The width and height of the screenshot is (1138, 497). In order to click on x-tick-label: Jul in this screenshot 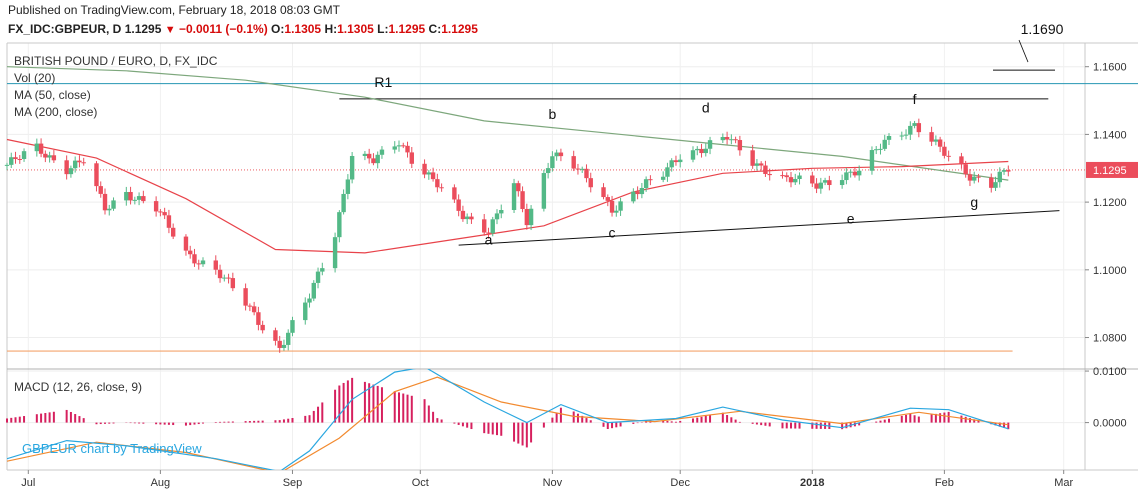, I will do `click(28, 483)`.